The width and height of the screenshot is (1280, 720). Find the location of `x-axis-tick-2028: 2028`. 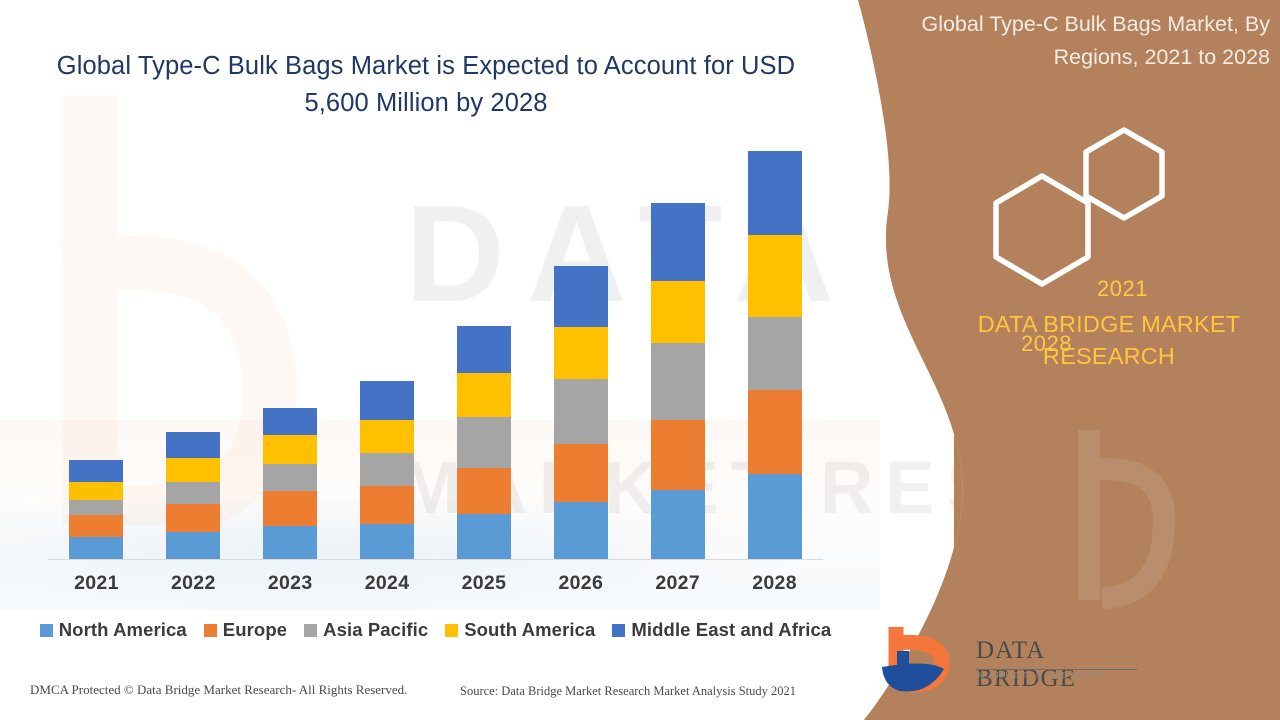

x-axis-tick-2028: 2028 is located at coordinates (774, 583).